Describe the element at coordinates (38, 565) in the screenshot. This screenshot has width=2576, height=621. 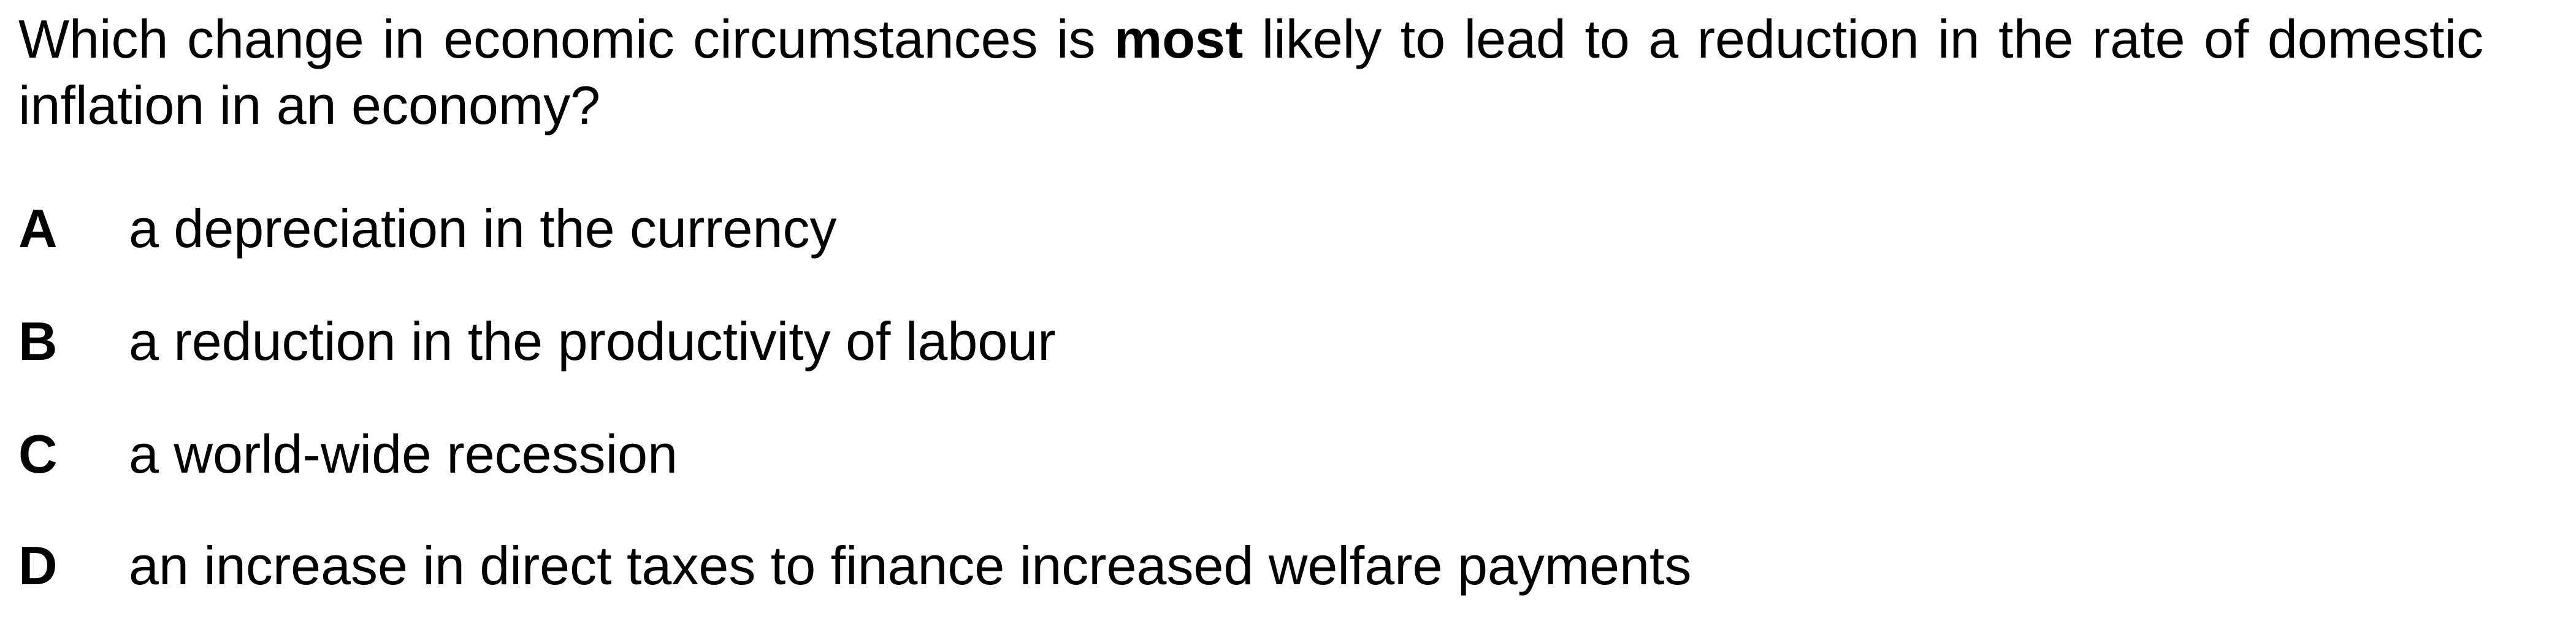
I see `option-letter: D` at that location.